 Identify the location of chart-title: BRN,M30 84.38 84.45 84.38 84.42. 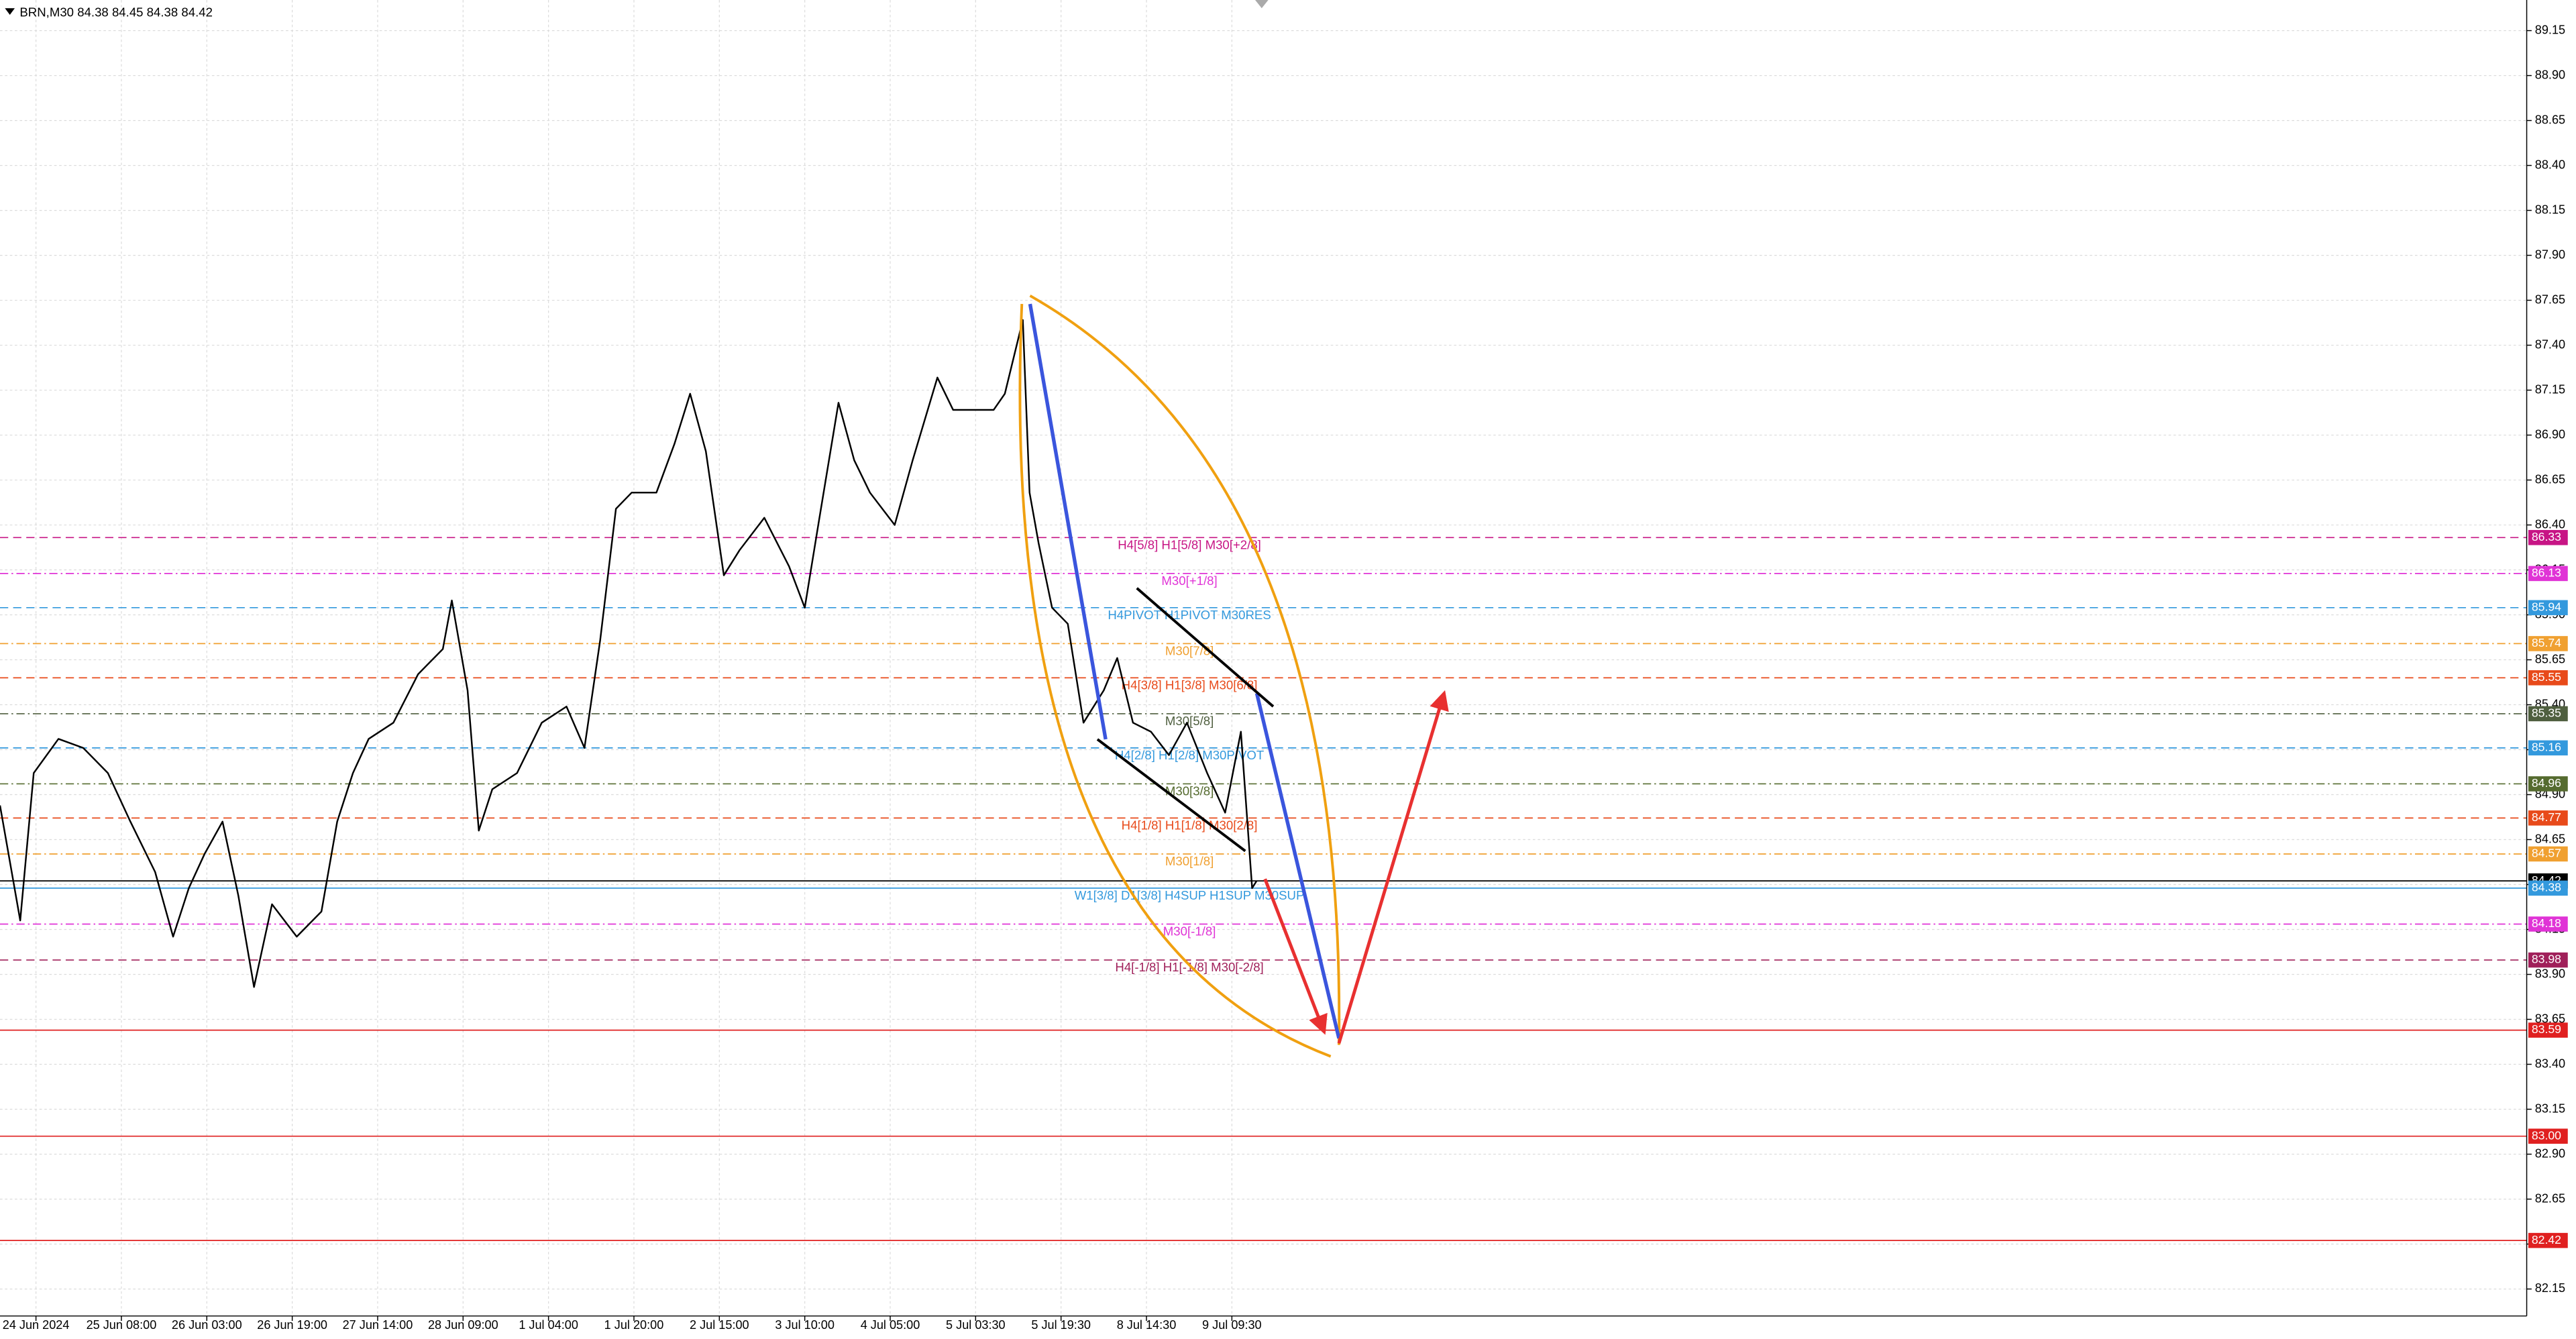
(116, 12).